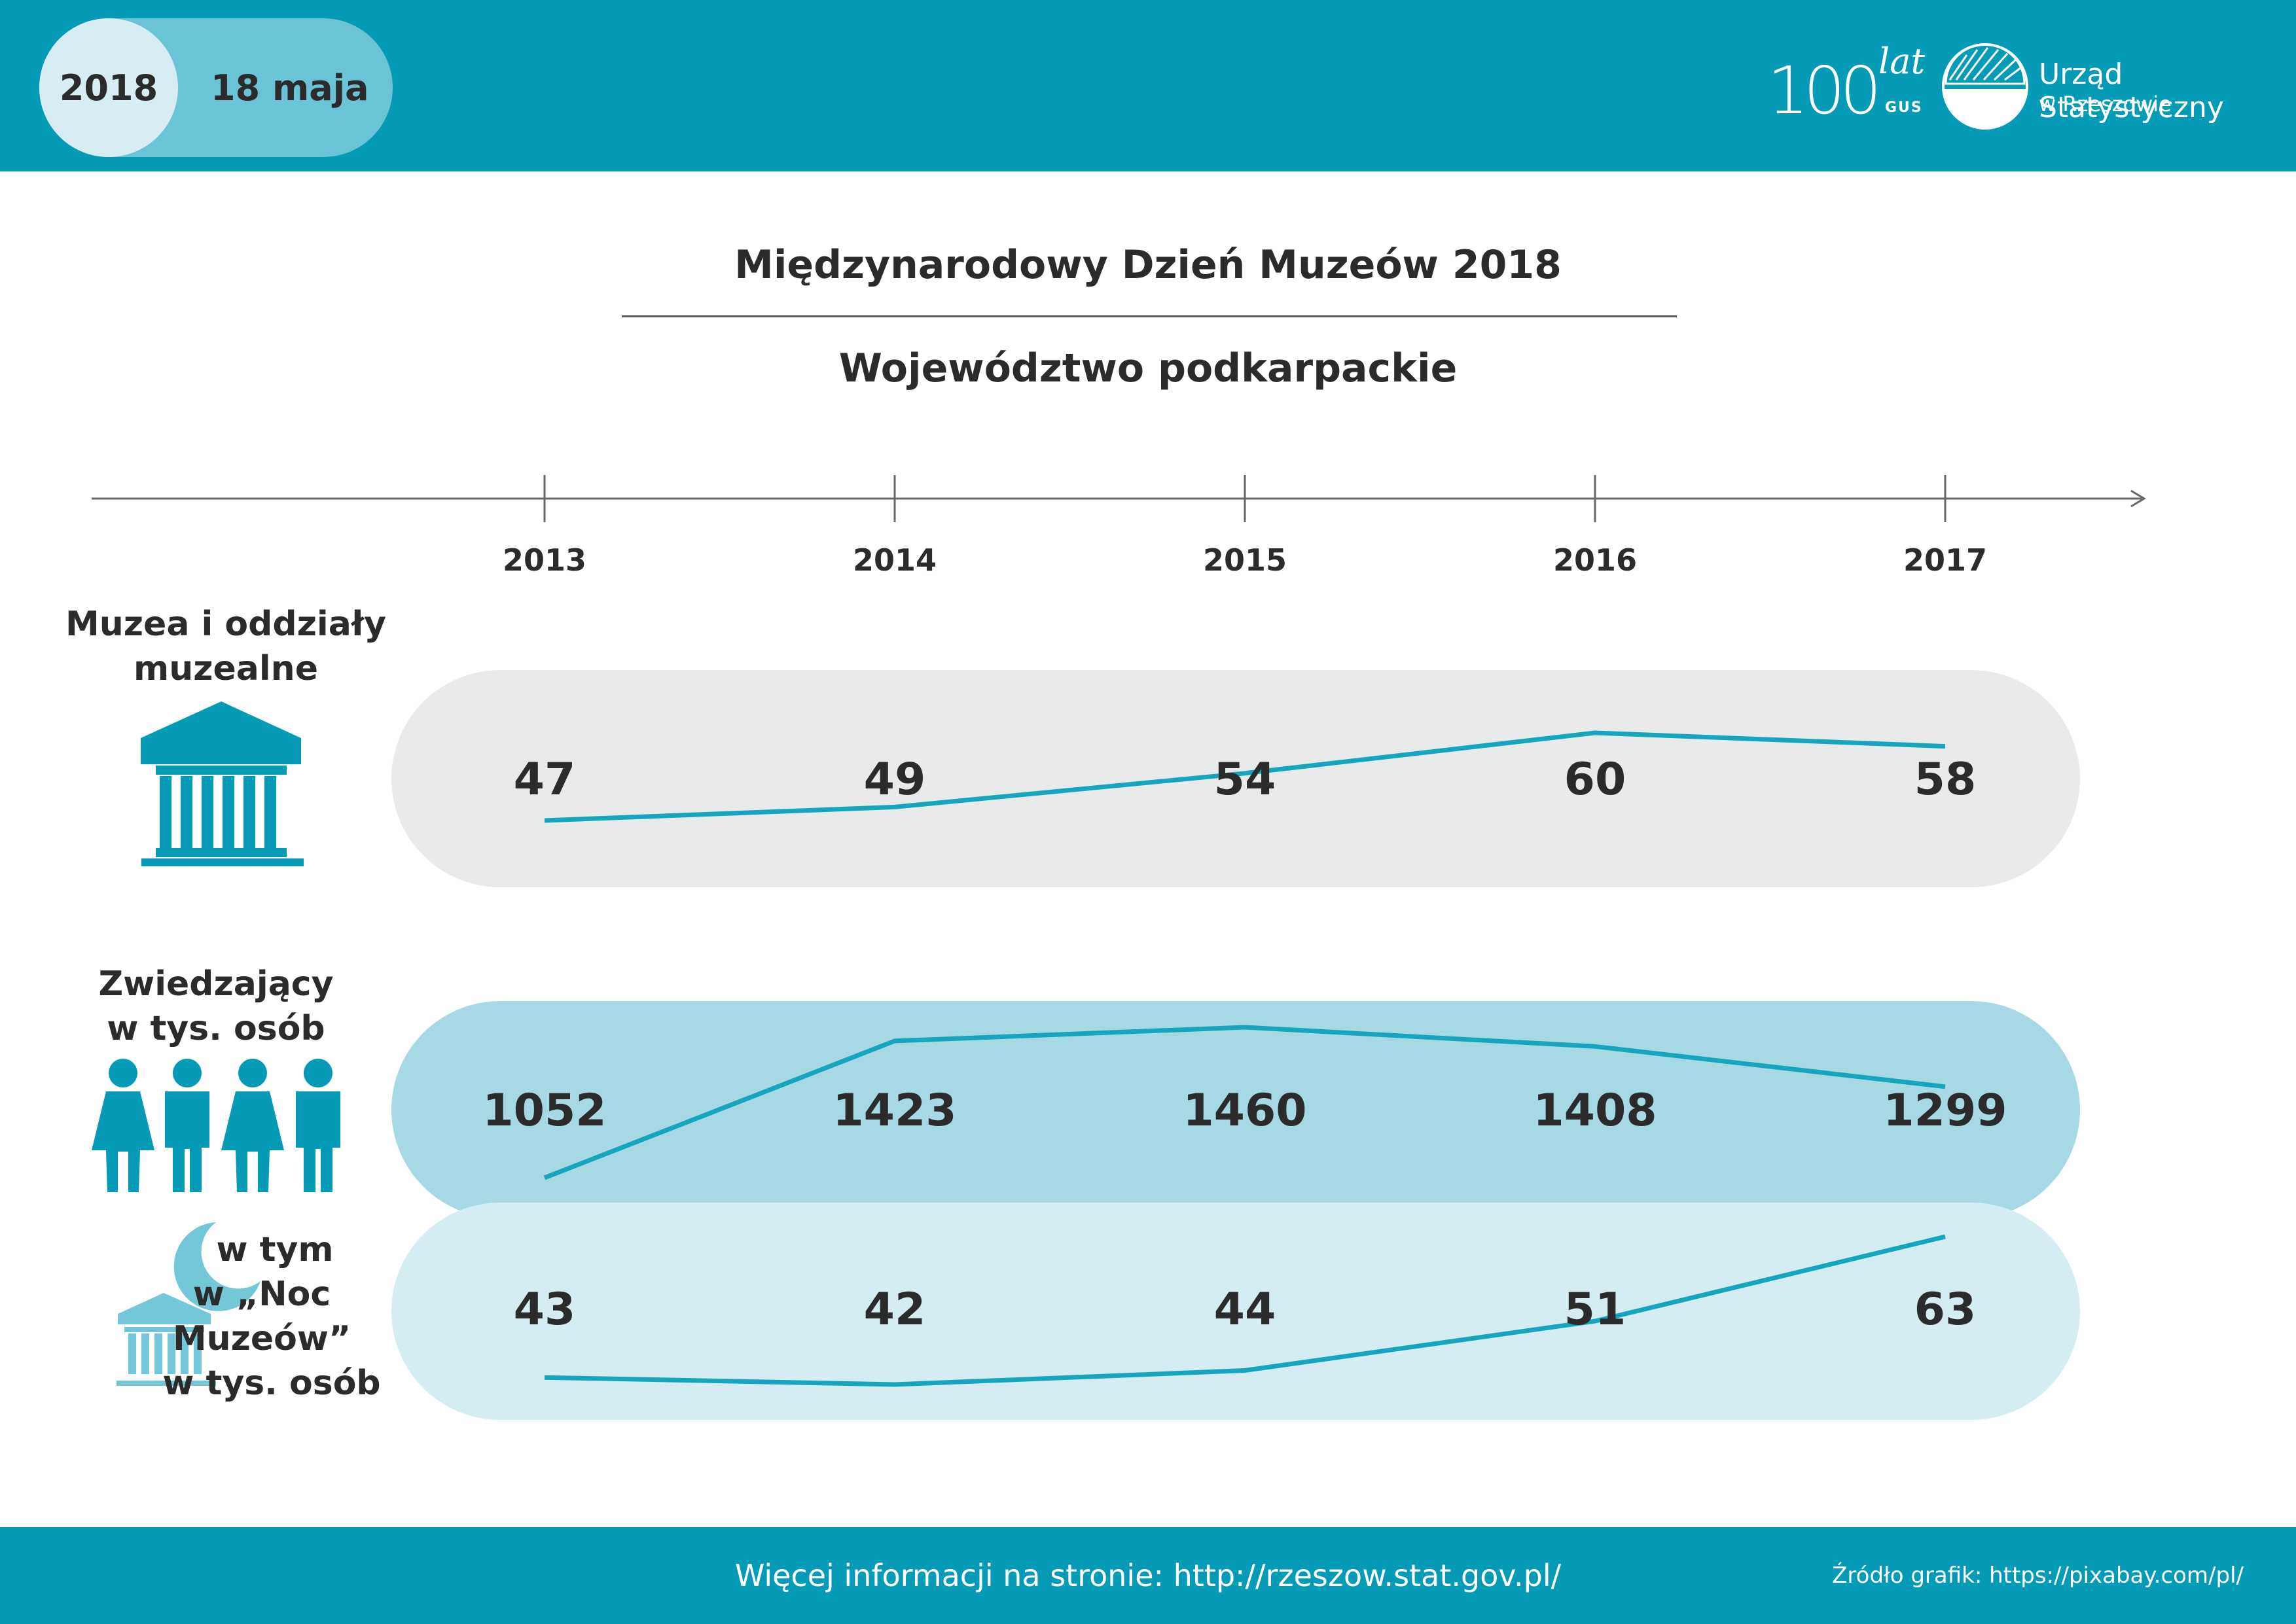 This screenshot has width=2296, height=1624. What do you see at coordinates (1149, 316) in the screenshot?
I see `title-divider` at bounding box center [1149, 316].